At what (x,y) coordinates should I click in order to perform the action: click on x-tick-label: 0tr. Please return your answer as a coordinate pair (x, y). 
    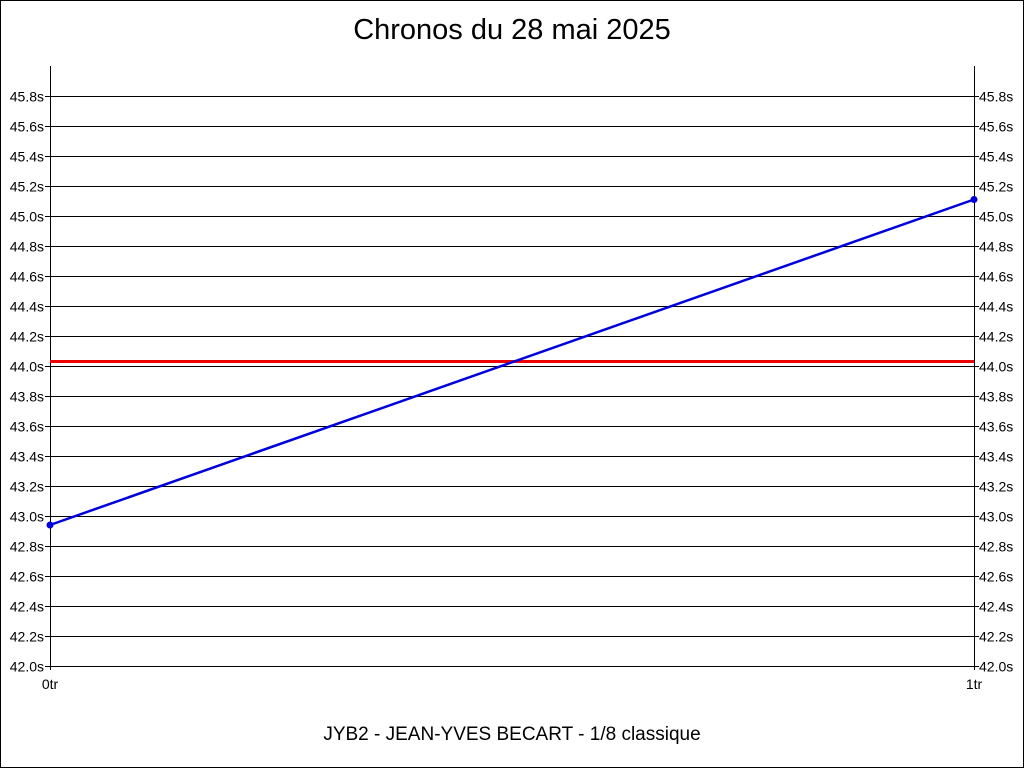
    Looking at the image, I should click on (50, 684).